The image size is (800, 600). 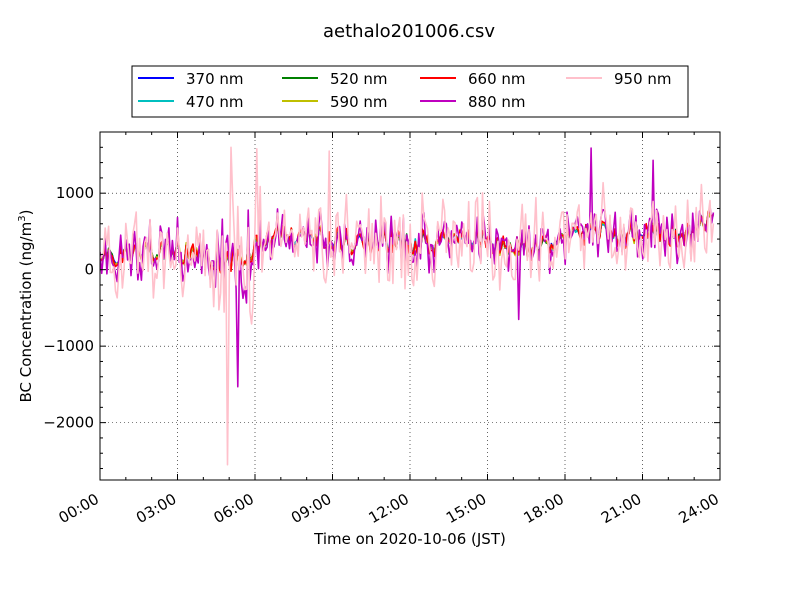 I want to click on y-tick-label: 0, so click(x=89, y=270).